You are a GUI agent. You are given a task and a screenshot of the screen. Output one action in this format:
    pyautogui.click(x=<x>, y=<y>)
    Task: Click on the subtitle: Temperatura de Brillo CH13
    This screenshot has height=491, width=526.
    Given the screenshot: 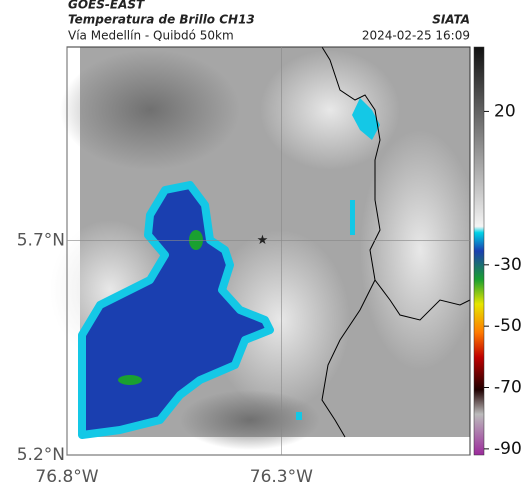 What is the action you would take?
    pyautogui.click(x=161, y=20)
    